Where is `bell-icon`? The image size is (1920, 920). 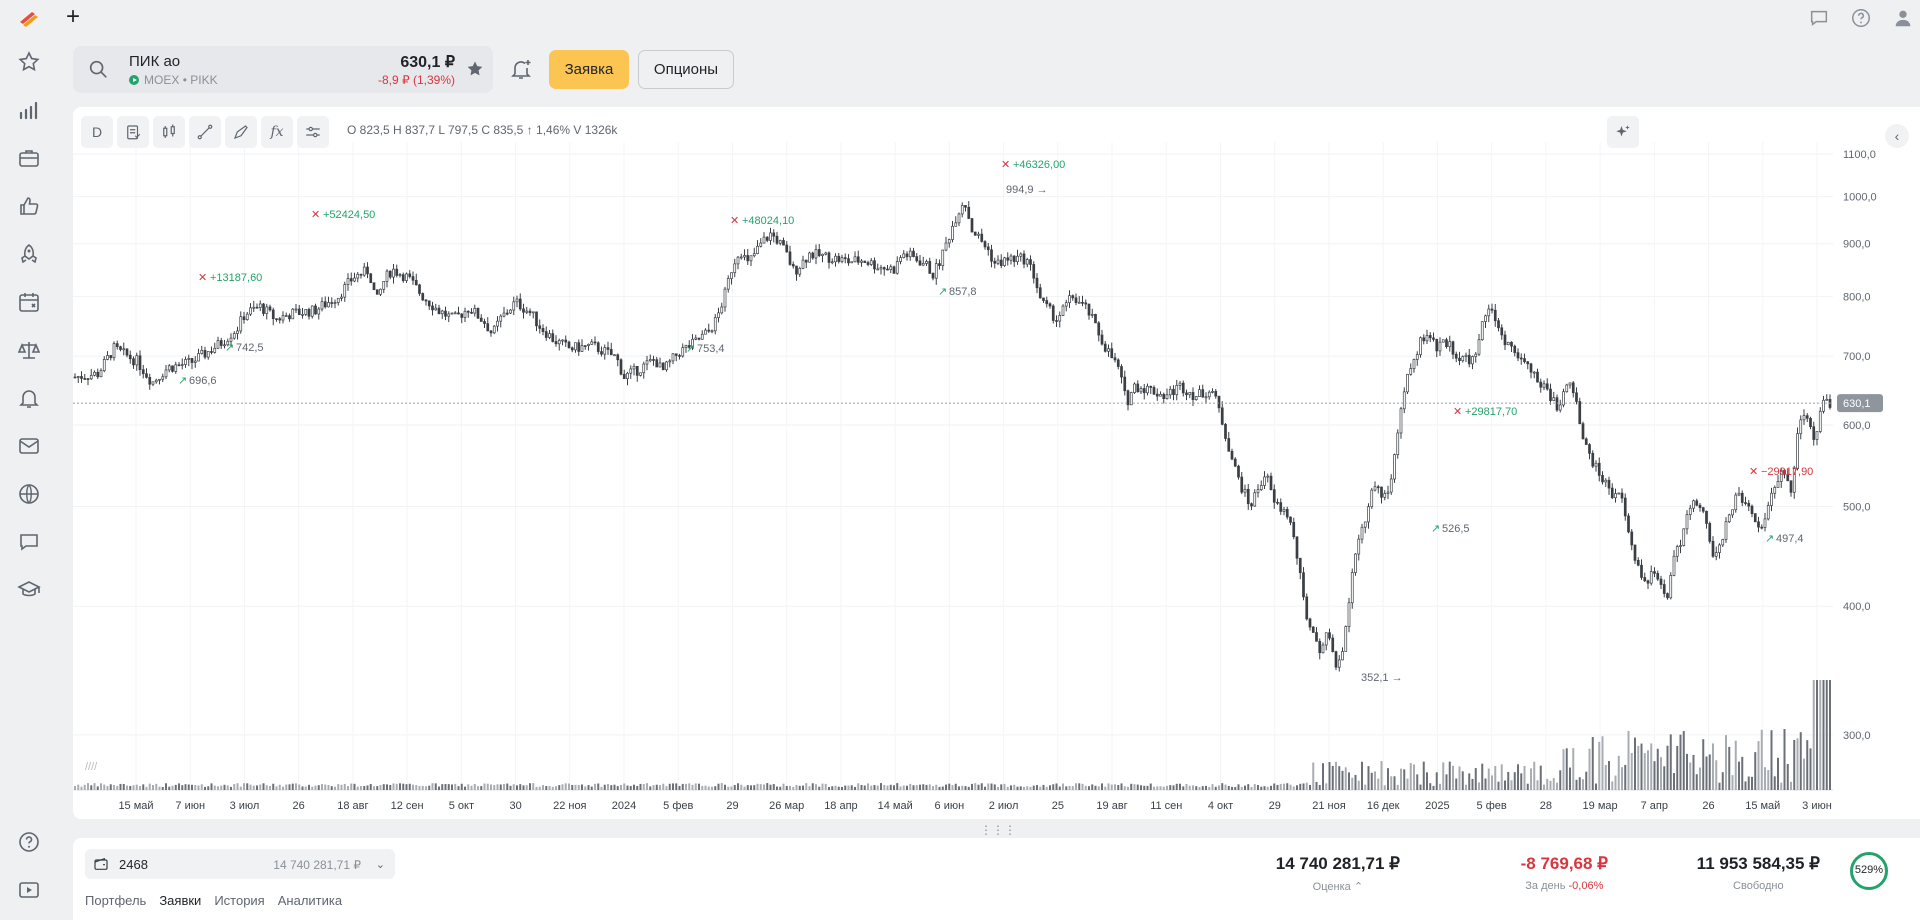 bell-icon is located at coordinates (29, 398).